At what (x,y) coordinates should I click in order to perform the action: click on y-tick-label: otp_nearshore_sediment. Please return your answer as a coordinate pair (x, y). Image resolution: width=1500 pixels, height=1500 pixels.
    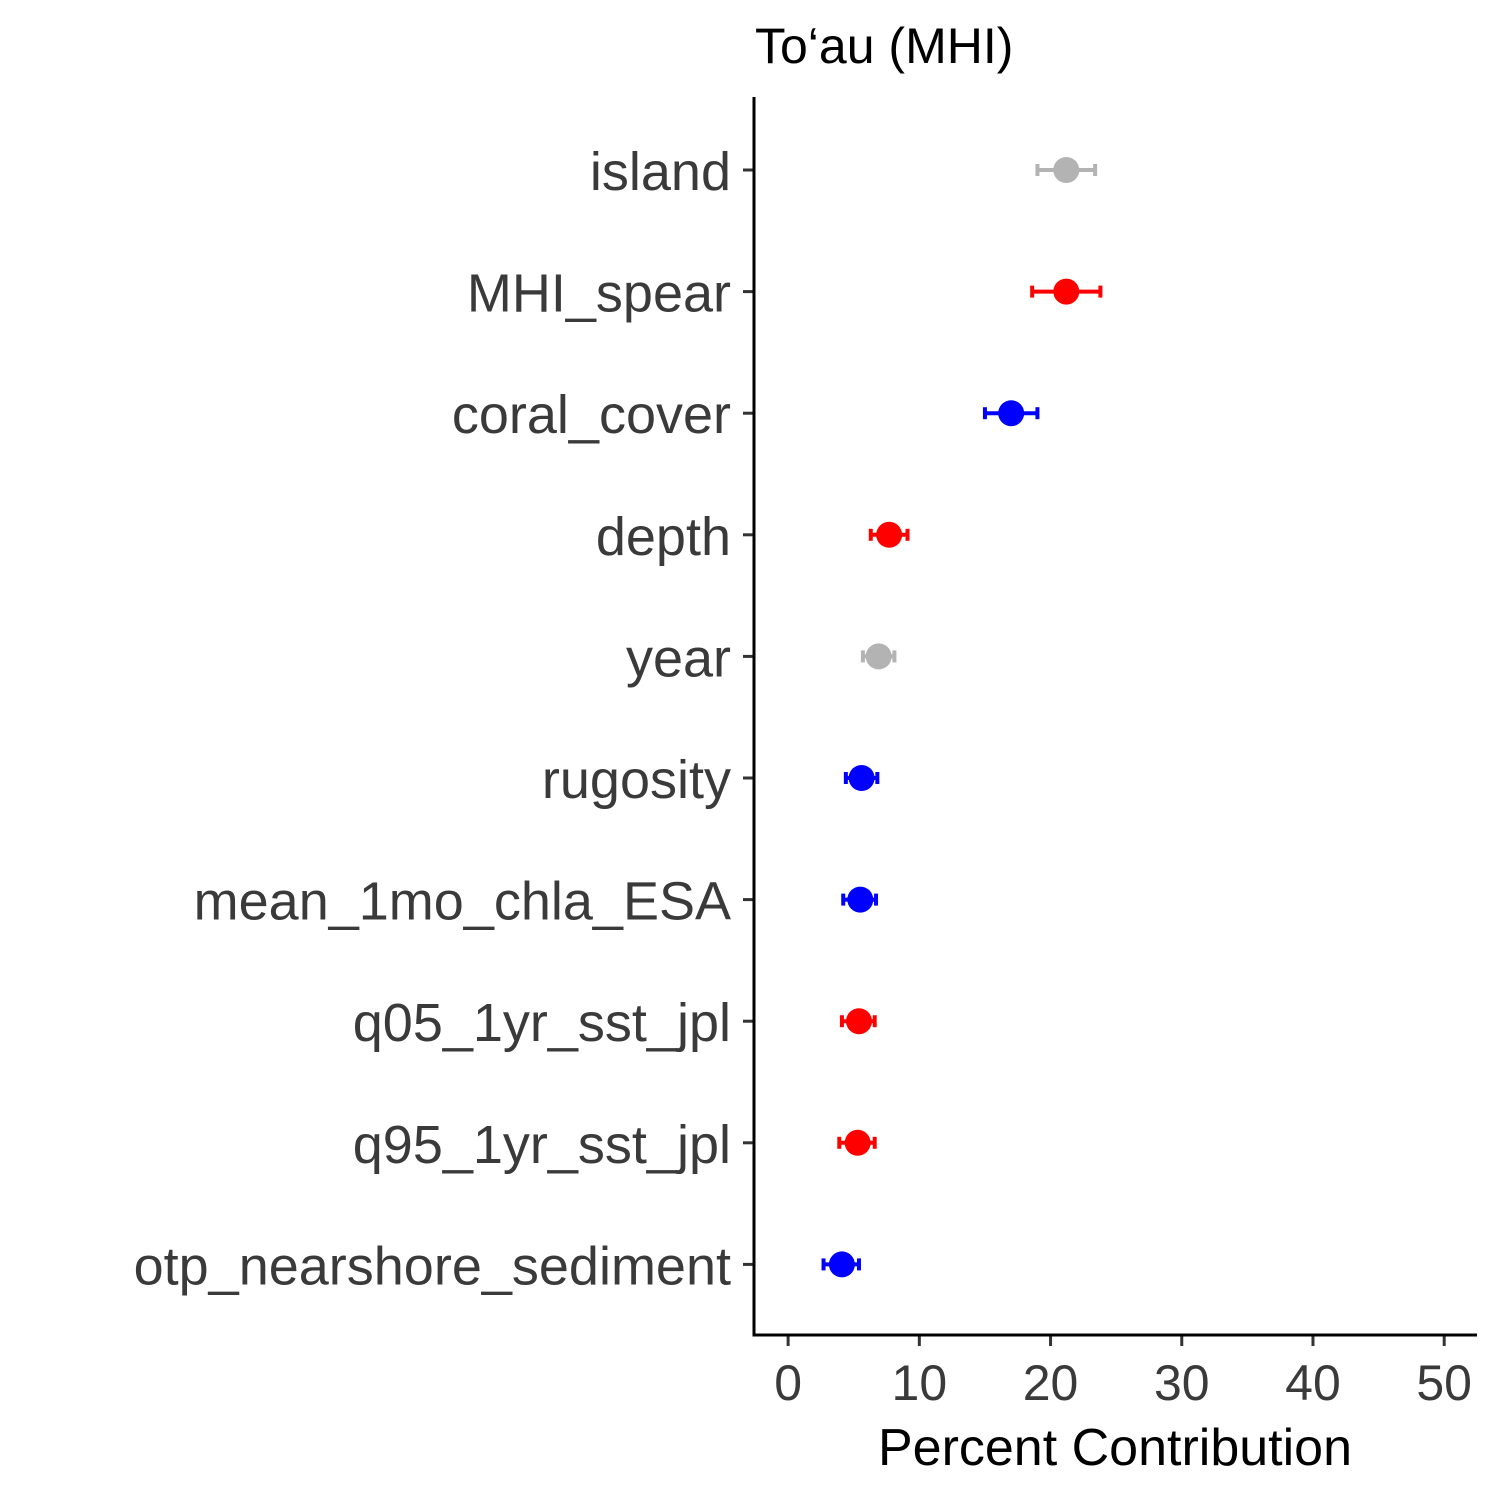
    Looking at the image, I should click on (432, 1266).